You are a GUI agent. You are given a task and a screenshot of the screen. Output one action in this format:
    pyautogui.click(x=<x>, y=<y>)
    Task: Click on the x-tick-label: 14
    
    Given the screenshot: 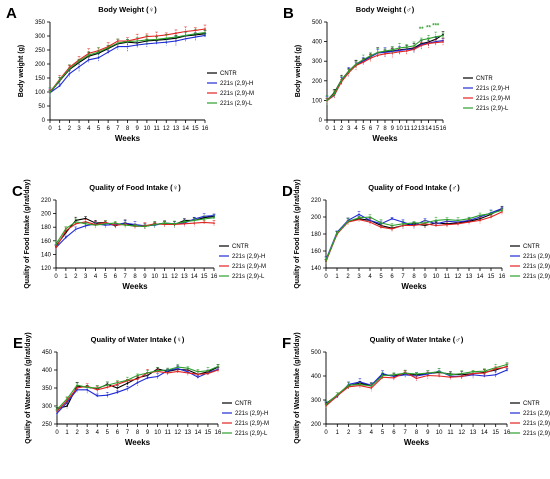 What is the action you would take?
    pyautogui.click(x=484, y=433)
    